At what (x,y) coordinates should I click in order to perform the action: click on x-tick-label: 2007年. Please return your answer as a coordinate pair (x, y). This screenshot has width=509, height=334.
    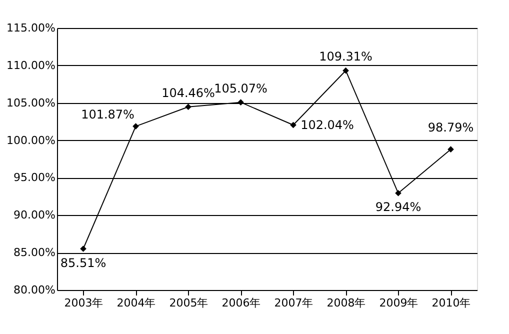
    Looking at the image, I should click on (294, 303).